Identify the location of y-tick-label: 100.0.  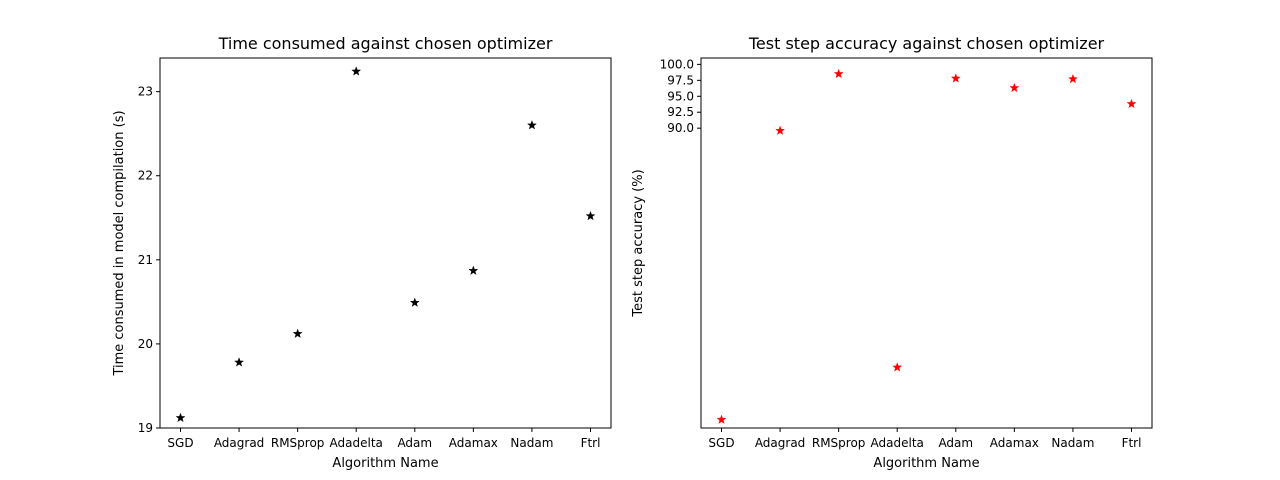
(677, 64).